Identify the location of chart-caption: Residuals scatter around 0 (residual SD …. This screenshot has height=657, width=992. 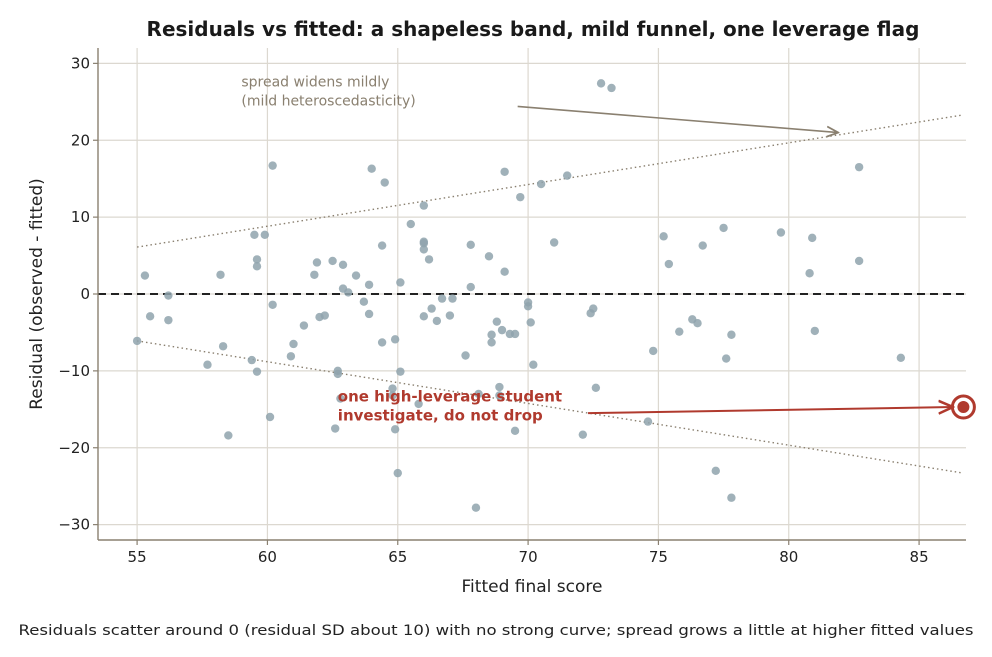
(496, 631).